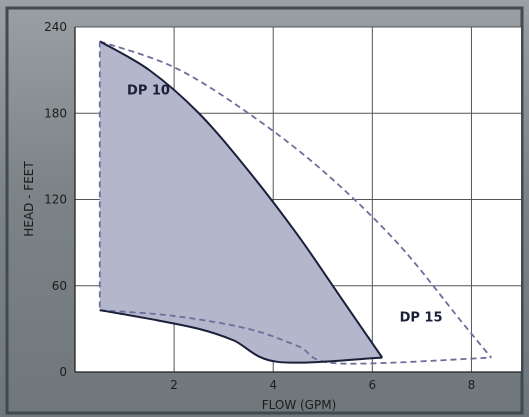 The width and height of the screenshot is (529, 417). I want to click on y-tick-label: 120, so click(55, 200).